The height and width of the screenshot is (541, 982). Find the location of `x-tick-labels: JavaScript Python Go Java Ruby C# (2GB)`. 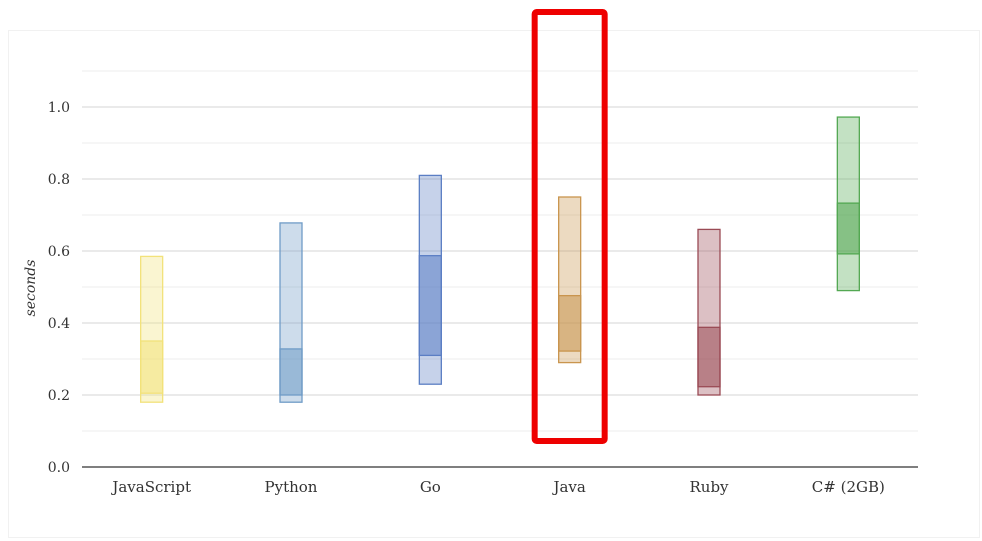

x-tick-labels: JavaScript Python Go Java Ruby C# (2GB) is located at coordinates (497, 487).